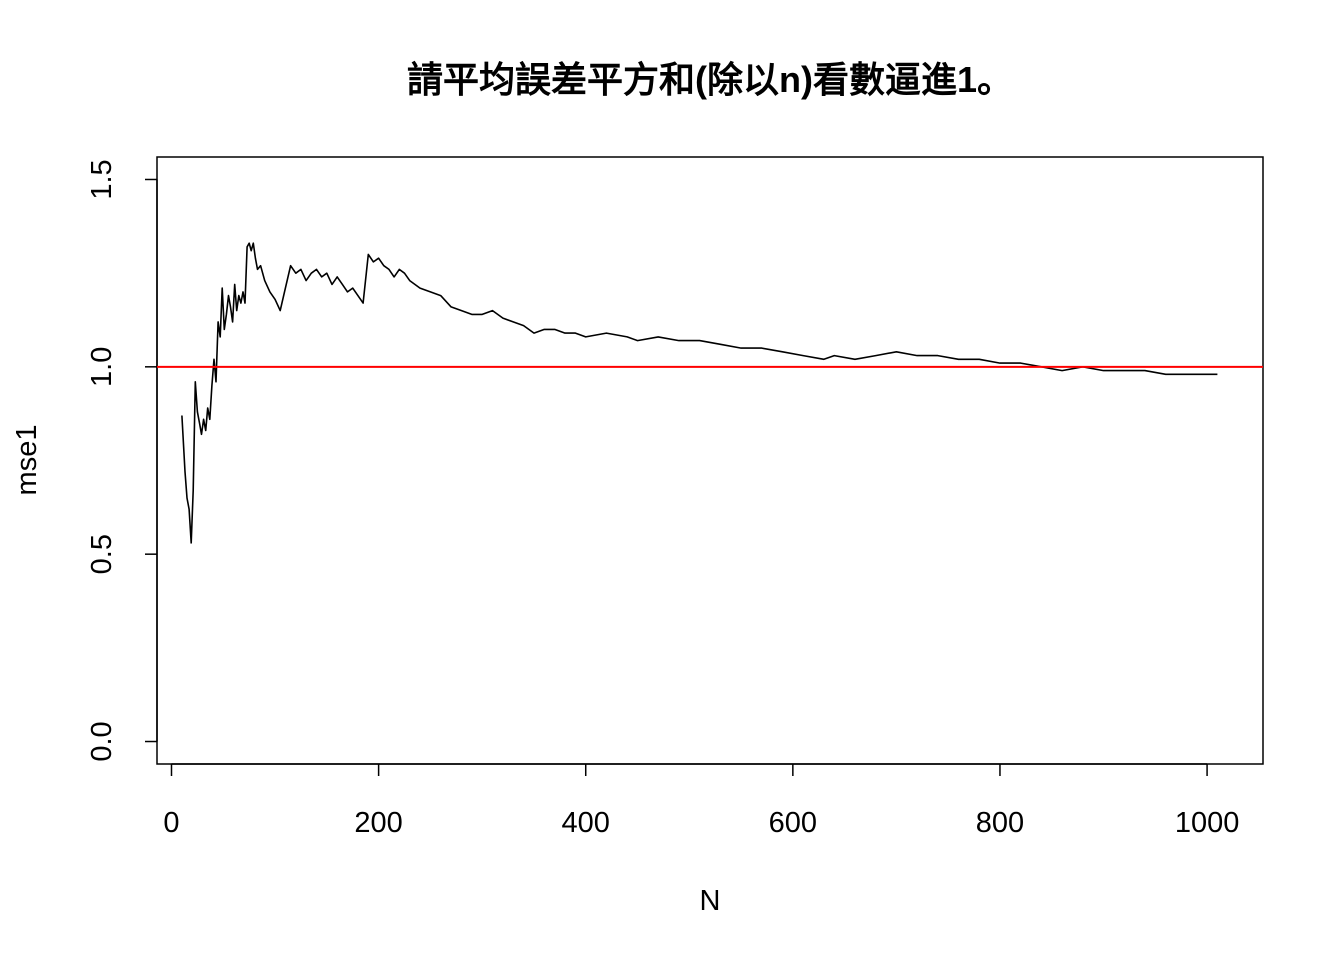  What do you see at coordinates (102, 741) in the screenshot?
I see `y-tick-label: 0.0` at bounding box center [102, 741].